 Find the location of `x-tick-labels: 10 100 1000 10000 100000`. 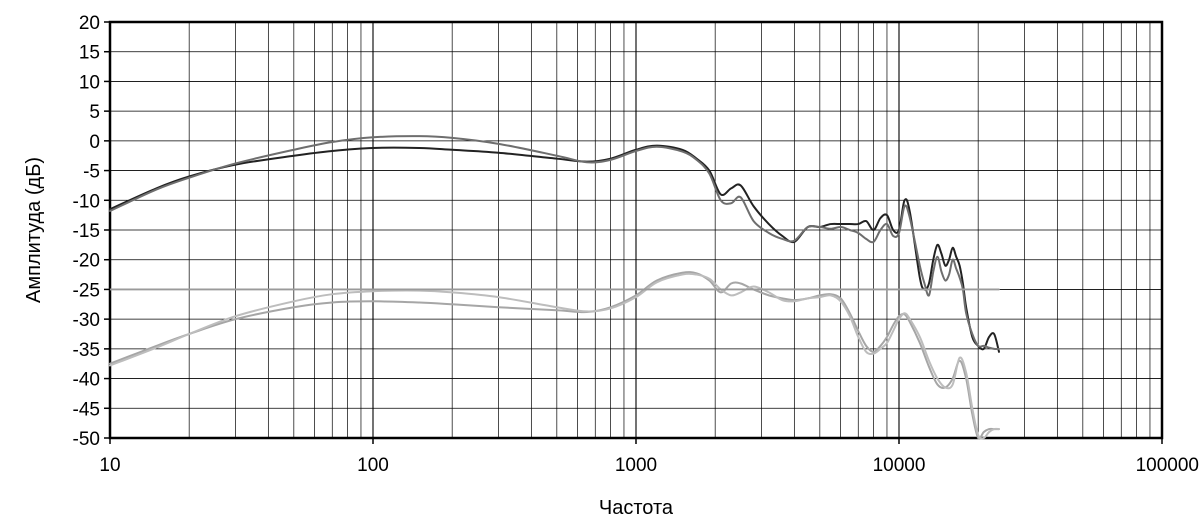

x-tick-labels: 10 100 1000 10000 100000 is located at coordinates (649, 457).